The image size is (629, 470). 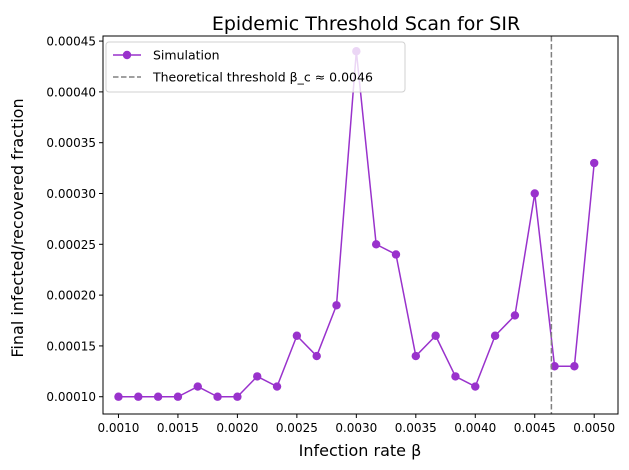 I want to click on y-tick-label: 0.00040, so click(x=71, y=92).